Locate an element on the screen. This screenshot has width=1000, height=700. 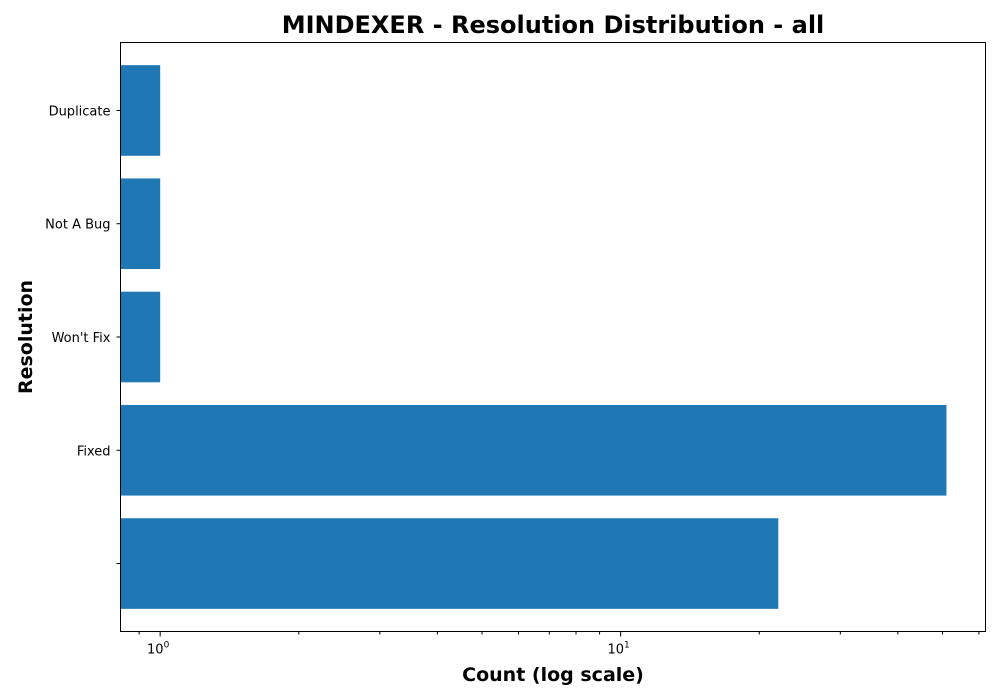
x-tick-label-0: 100 is located at coordinates (158, 649).